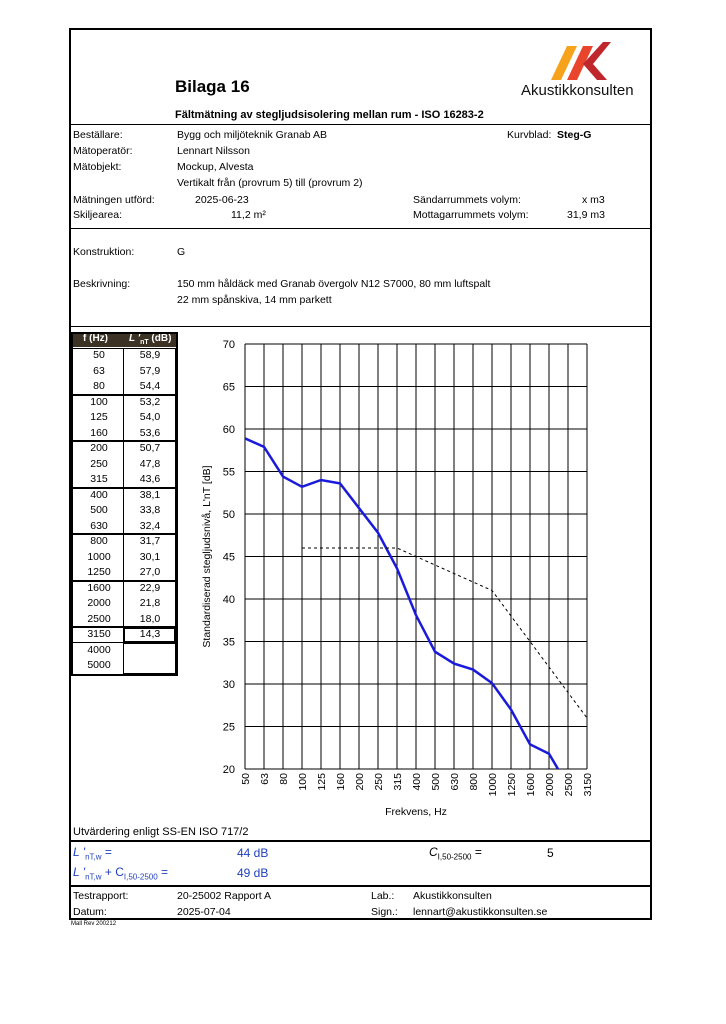 Image resolution: width=726 pixels, height=1024 pixels. I want to click on kurvblad-label: Kurvblad:, so click(529, 135).